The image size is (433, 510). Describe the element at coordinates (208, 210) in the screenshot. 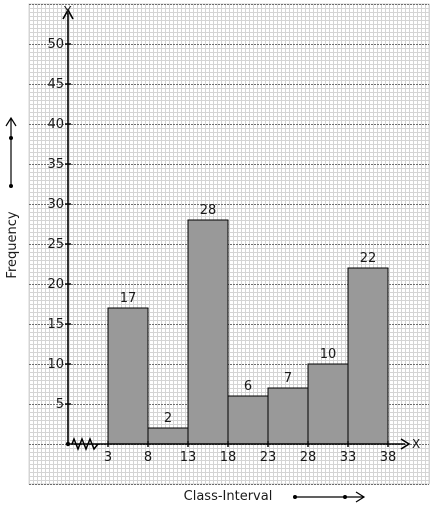

I see `bar-value-label: 28` at that location.